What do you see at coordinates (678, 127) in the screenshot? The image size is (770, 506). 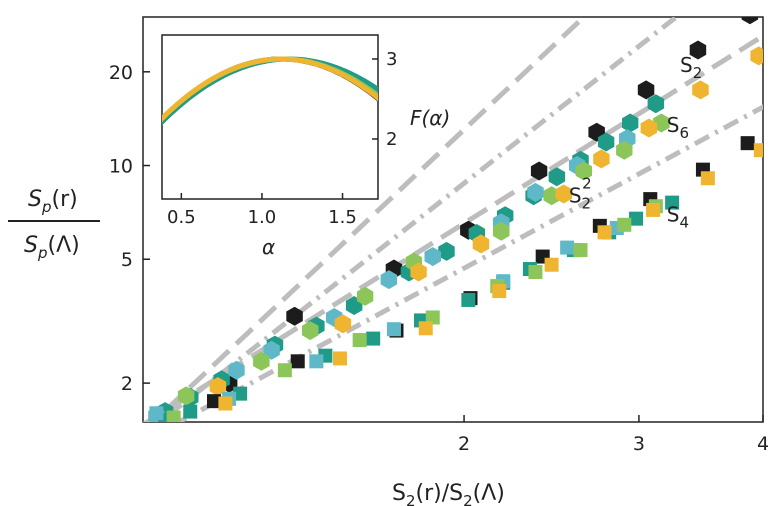 I see `annotation-S6: S6` at bounding box center [678, 127].